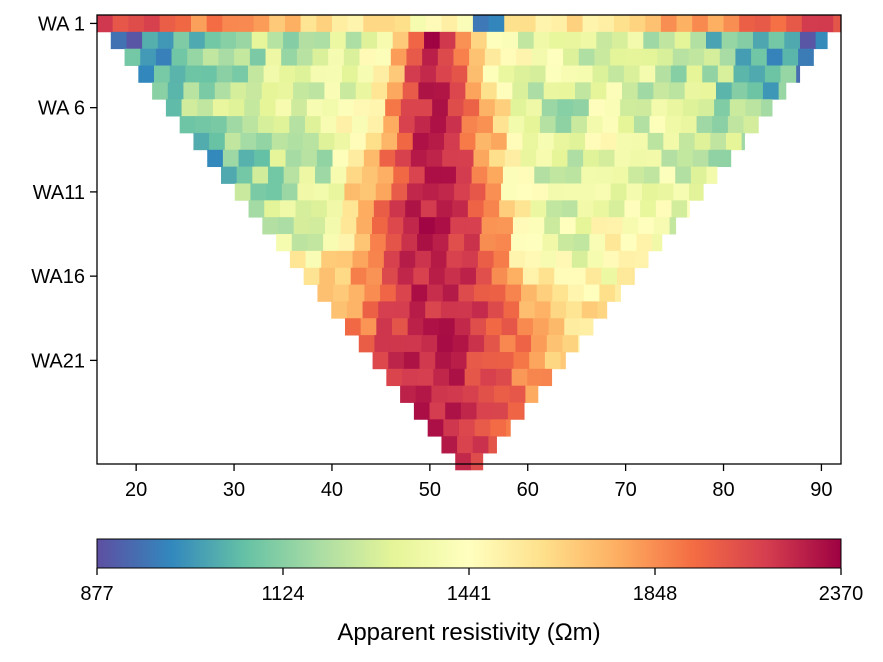 This screenshot has width=883, height=662. Describe the element at coordinates (430, 490) in the screenshot. I see `x-tick-label: 50` at that location.